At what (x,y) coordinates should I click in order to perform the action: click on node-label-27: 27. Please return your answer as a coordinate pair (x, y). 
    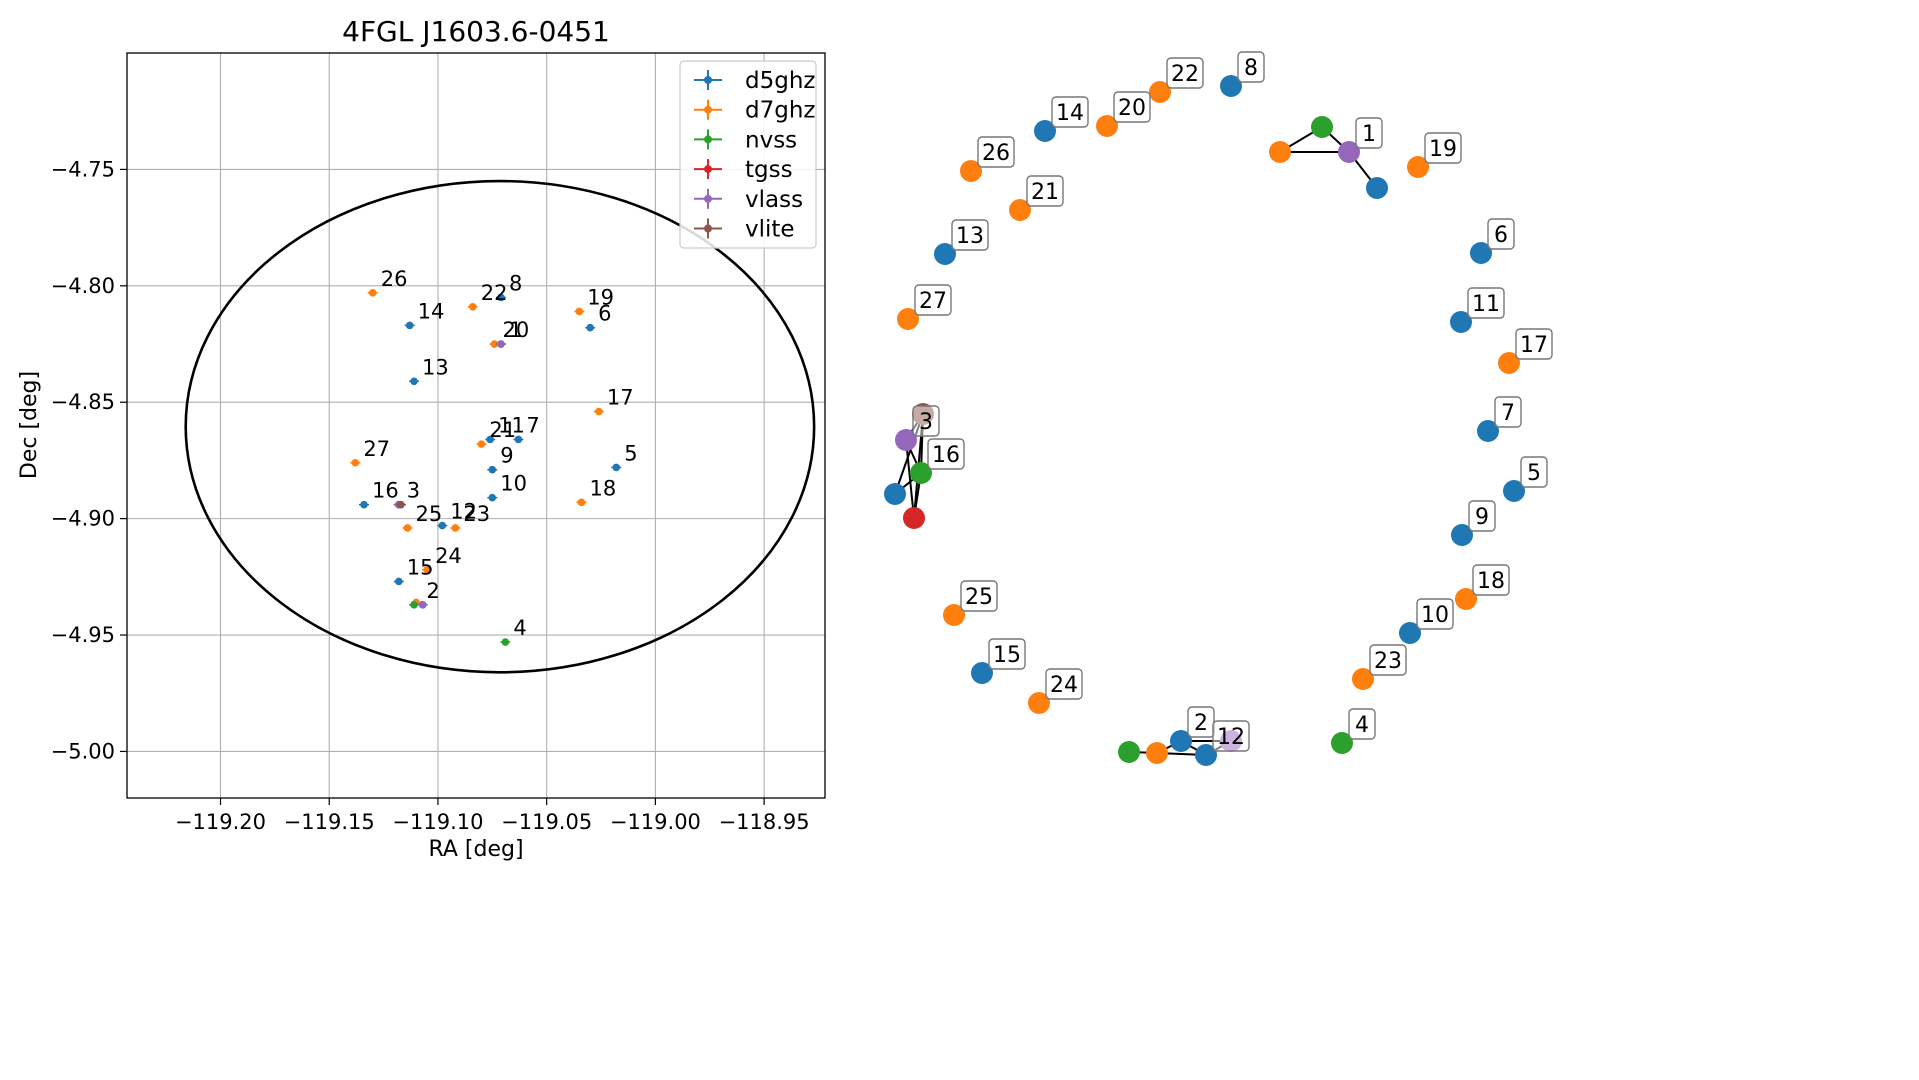
    Looking at the image, I should click on (933, 300).